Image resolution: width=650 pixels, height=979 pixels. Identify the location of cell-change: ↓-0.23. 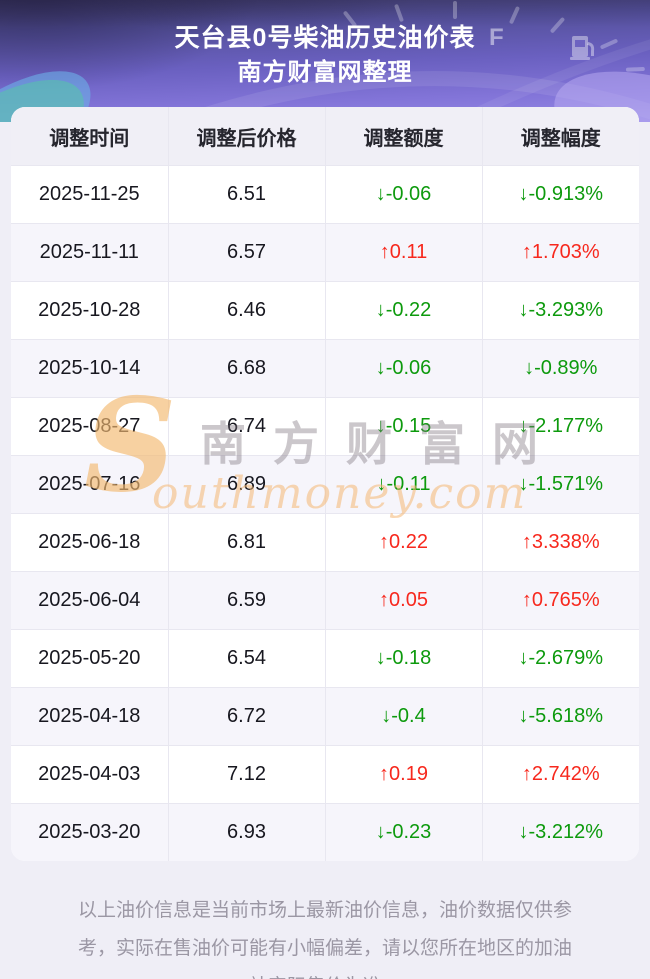
(403, 832).